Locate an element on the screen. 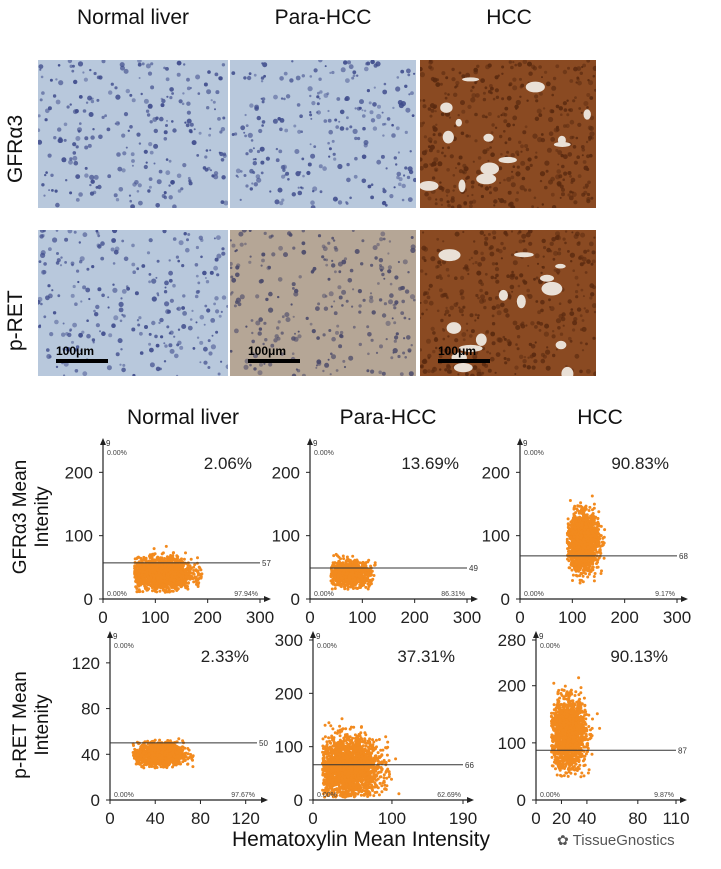 Image resolution: width=721 pixels, height=869 pixels. y-axis-top-label: 9 is located at coordinates (108, 443).